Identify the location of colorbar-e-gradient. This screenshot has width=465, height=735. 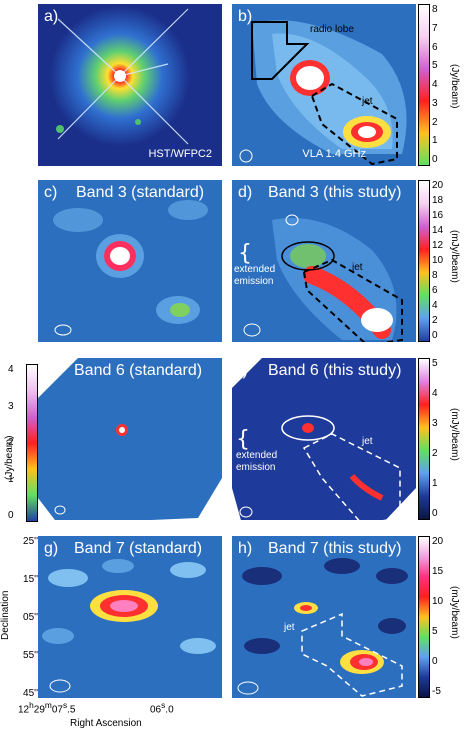
(32, 443).